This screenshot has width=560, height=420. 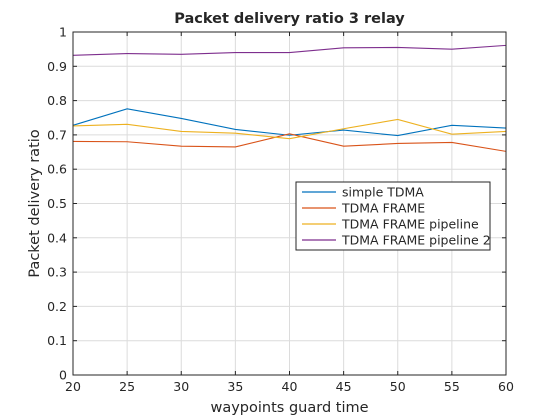 What do you see at coordinates (57, 66) in the screenshot?
I see `y-tick-label: 0.9` at bounding box center [57, 66].